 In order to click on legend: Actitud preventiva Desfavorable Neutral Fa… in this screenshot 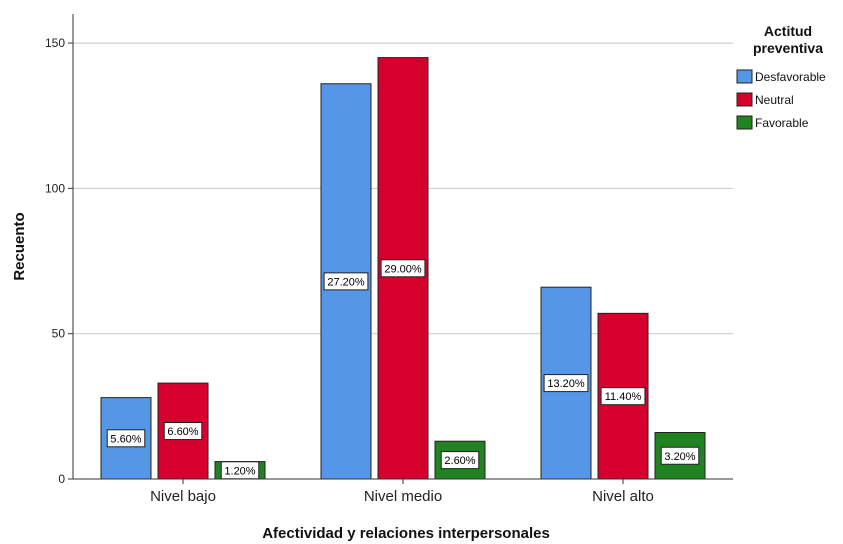, I will do `click(781, 76)`.